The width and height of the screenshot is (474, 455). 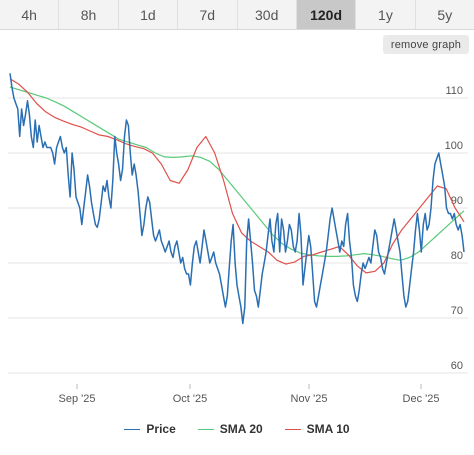 What do you see at coordinates (421, 399) in the screenshot?
I see `x-tick-label: Dec '25` at bounding box center [421, 399].